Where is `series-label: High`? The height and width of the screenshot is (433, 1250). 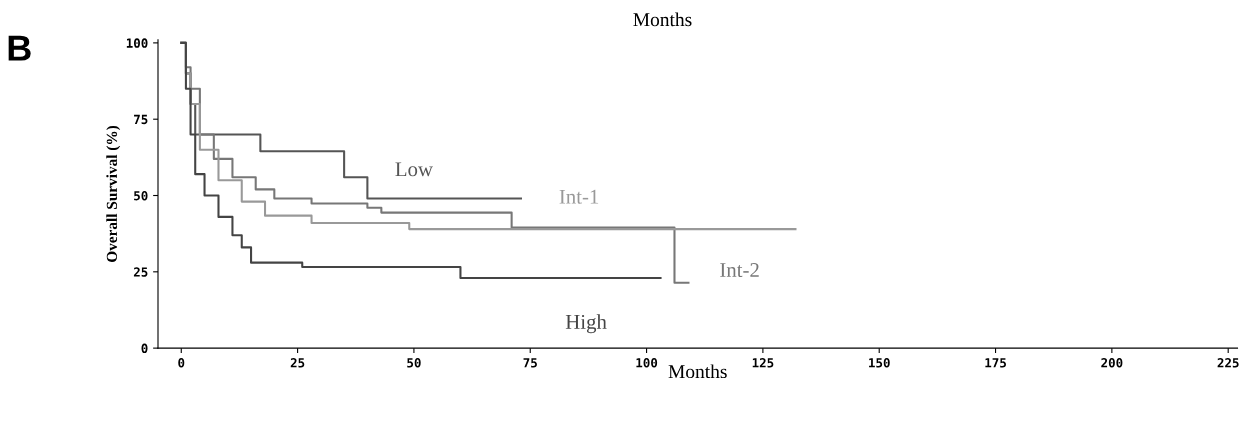
series-label: High is located at coordinates (586, 324).